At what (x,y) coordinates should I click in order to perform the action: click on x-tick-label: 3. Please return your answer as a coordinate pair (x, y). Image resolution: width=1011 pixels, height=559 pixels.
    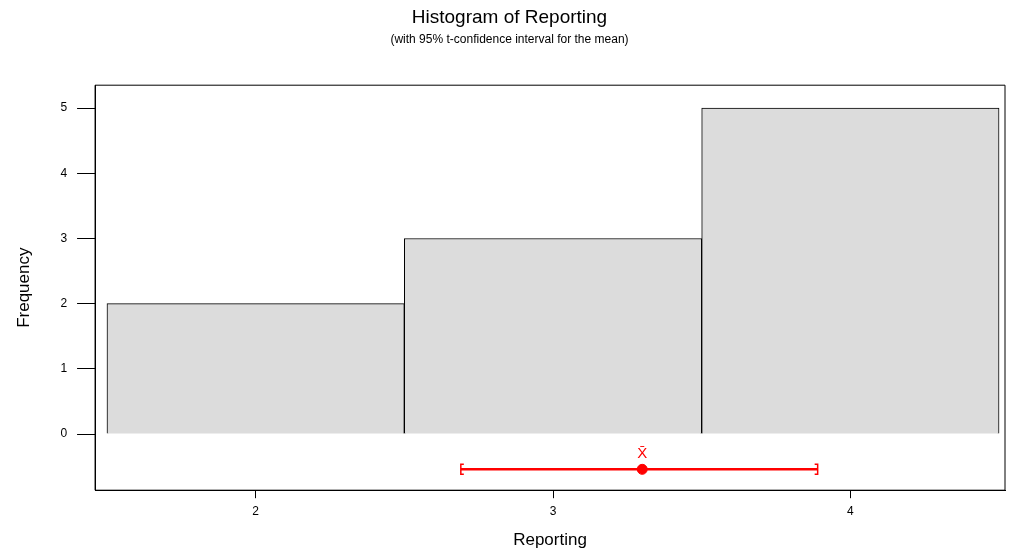
    Looking at the image, I should click on (553, 510).